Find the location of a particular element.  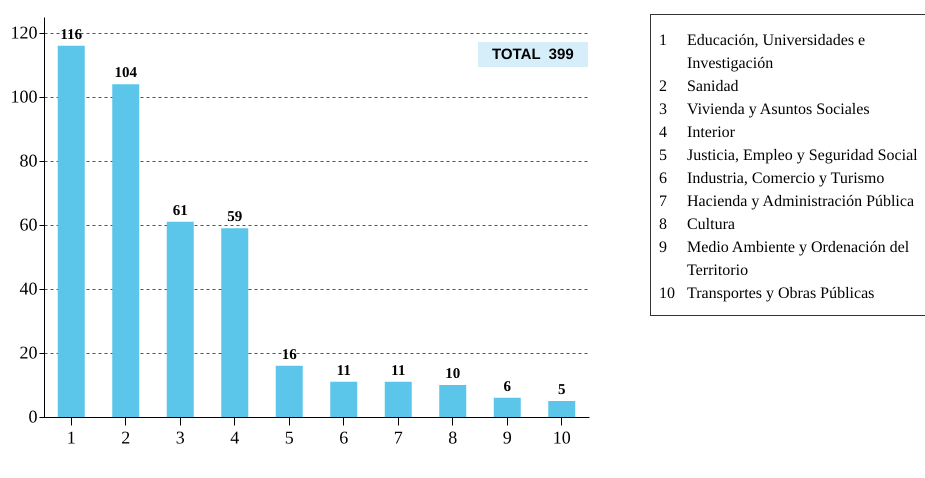

x-tick-label: 2 is located at coordinates (125, 438).